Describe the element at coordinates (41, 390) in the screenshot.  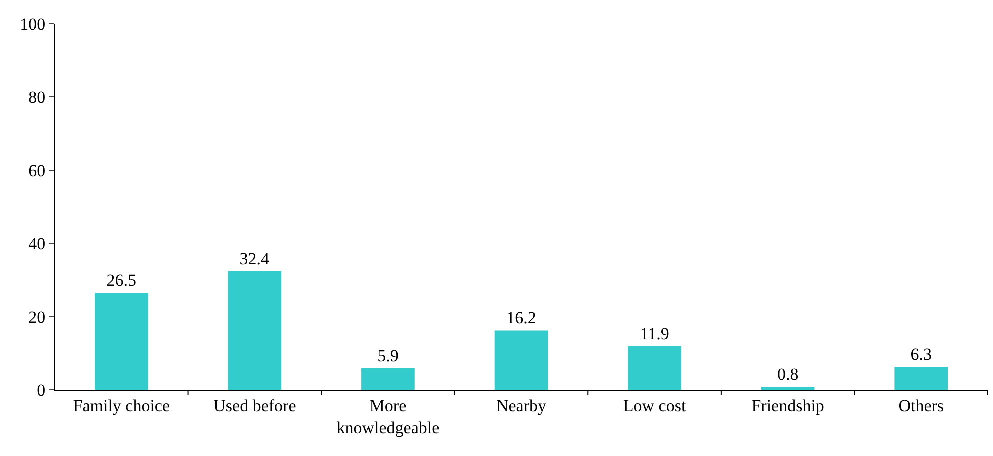
I see `y-tick-label: 0` at that location.